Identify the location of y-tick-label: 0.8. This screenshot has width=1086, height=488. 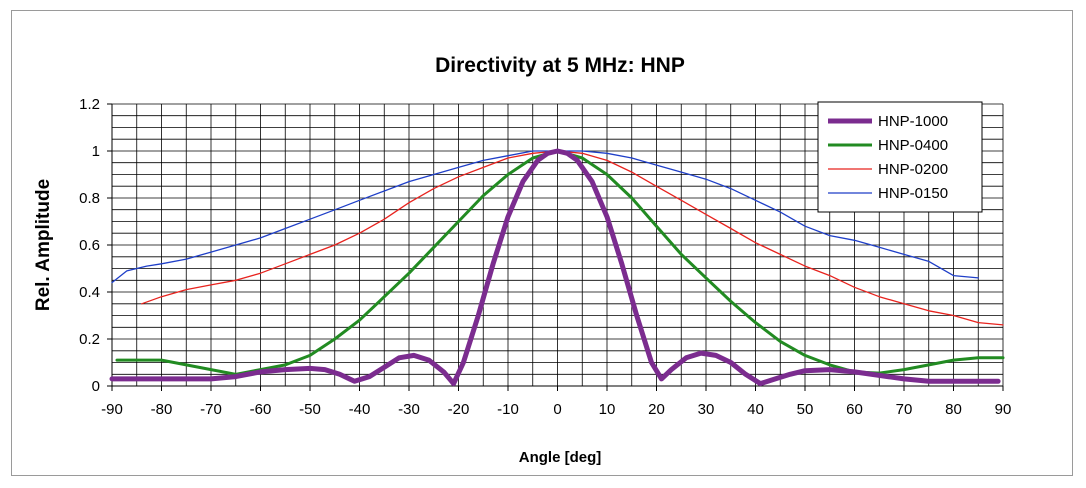
(89, 198).